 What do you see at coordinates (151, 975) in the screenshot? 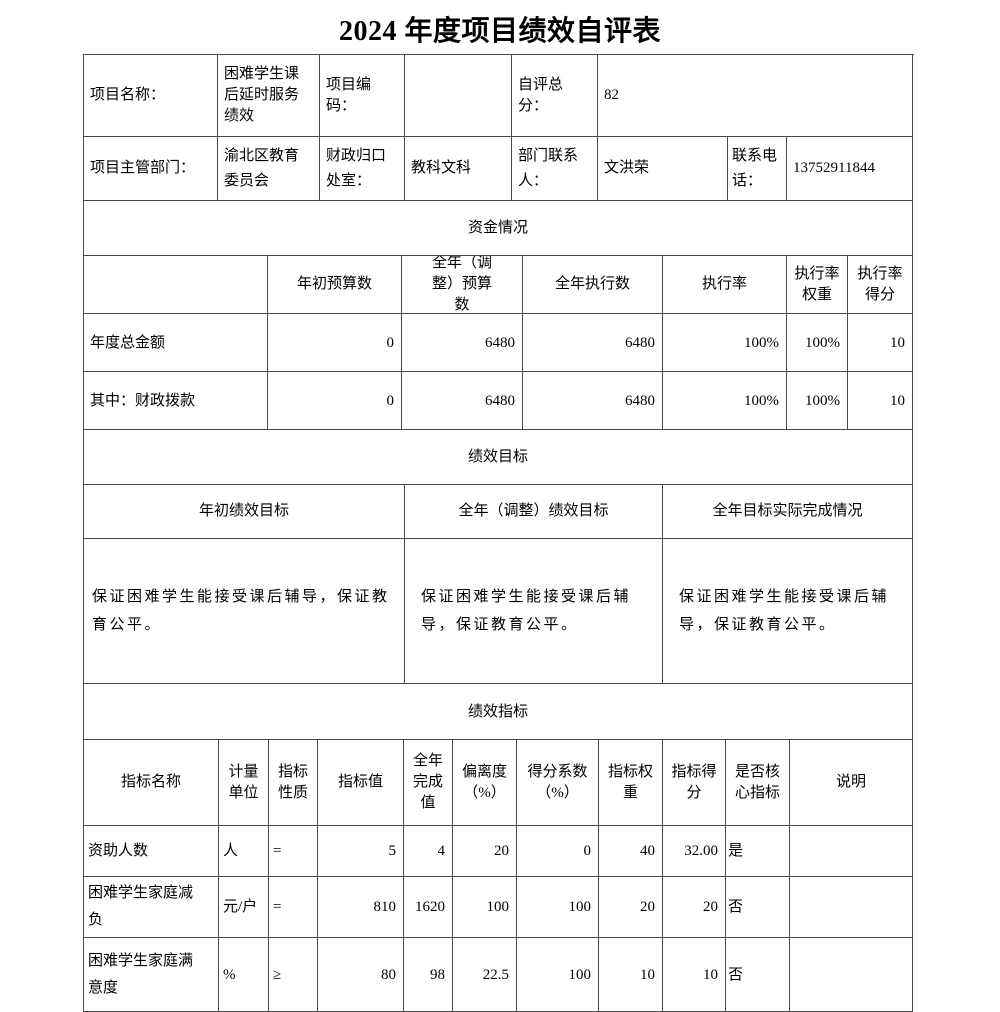
I see `indicator-name: 困难学生家庭满意度` at bounding box center [151, 975].